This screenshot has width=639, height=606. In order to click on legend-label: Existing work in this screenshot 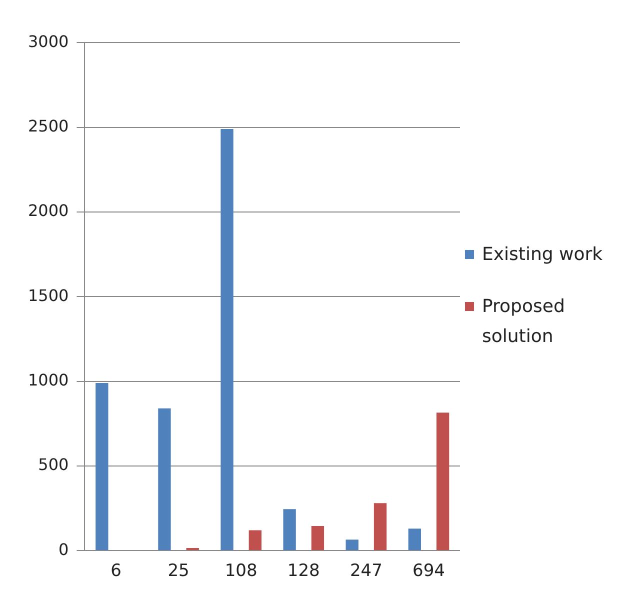, I will do `click(542, 255)`.